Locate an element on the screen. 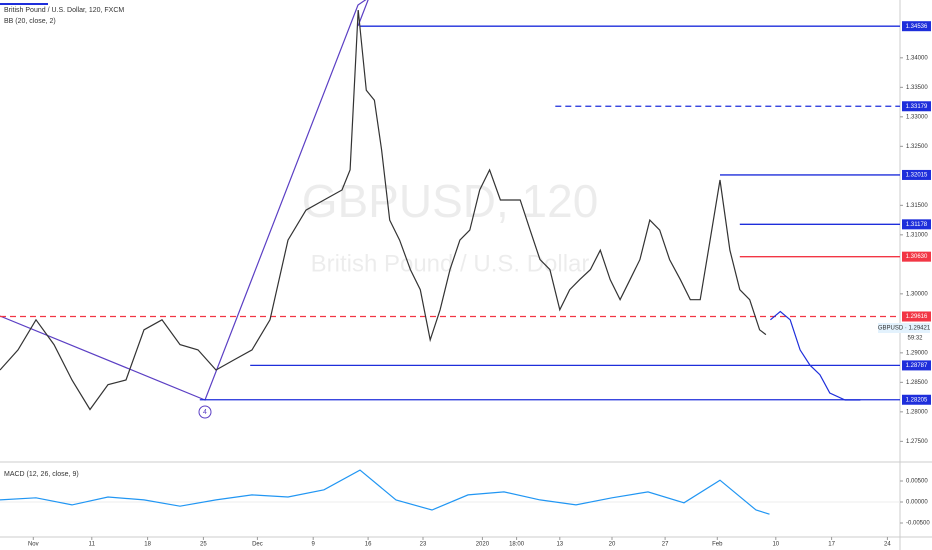 The height and width of the screenshot is (550, 932). x-tick-label: 23 is located at coordinates (423, 545).